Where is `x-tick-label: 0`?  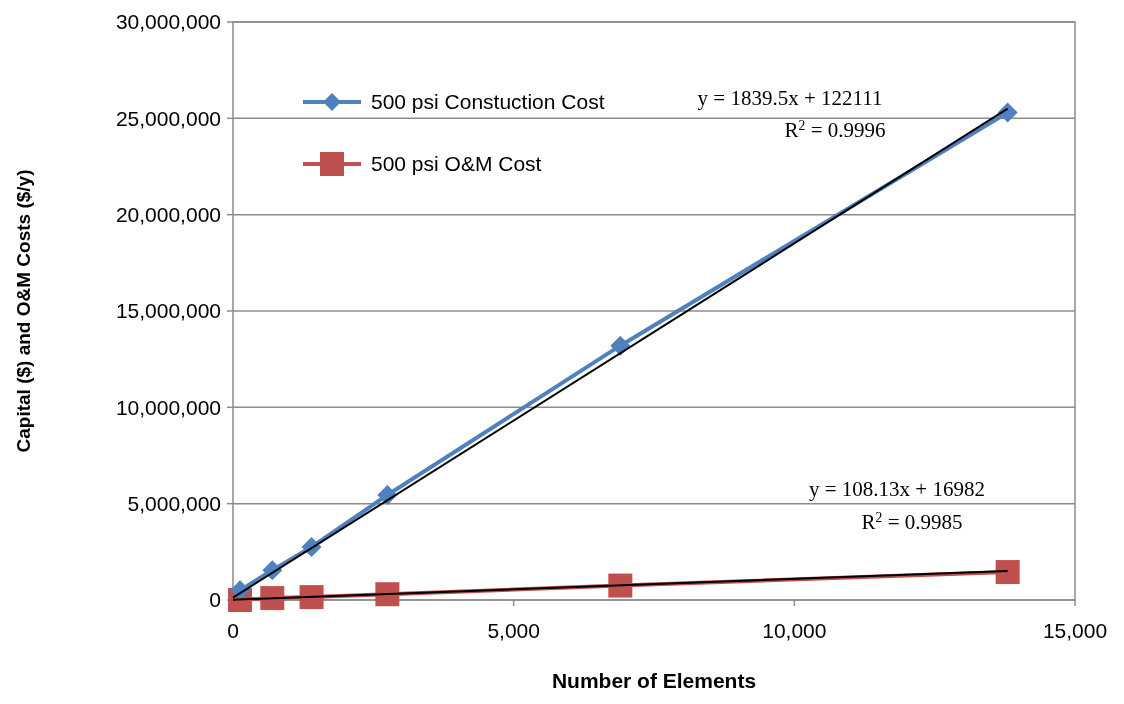
x-tick-label: 0 is located at coordinates (233, 630).